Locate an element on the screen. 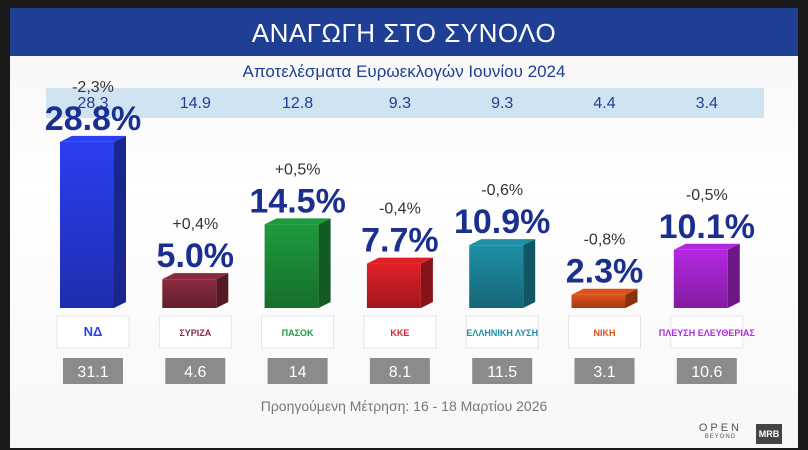  value-label: 5.0% is located at coordinates (196, 256).